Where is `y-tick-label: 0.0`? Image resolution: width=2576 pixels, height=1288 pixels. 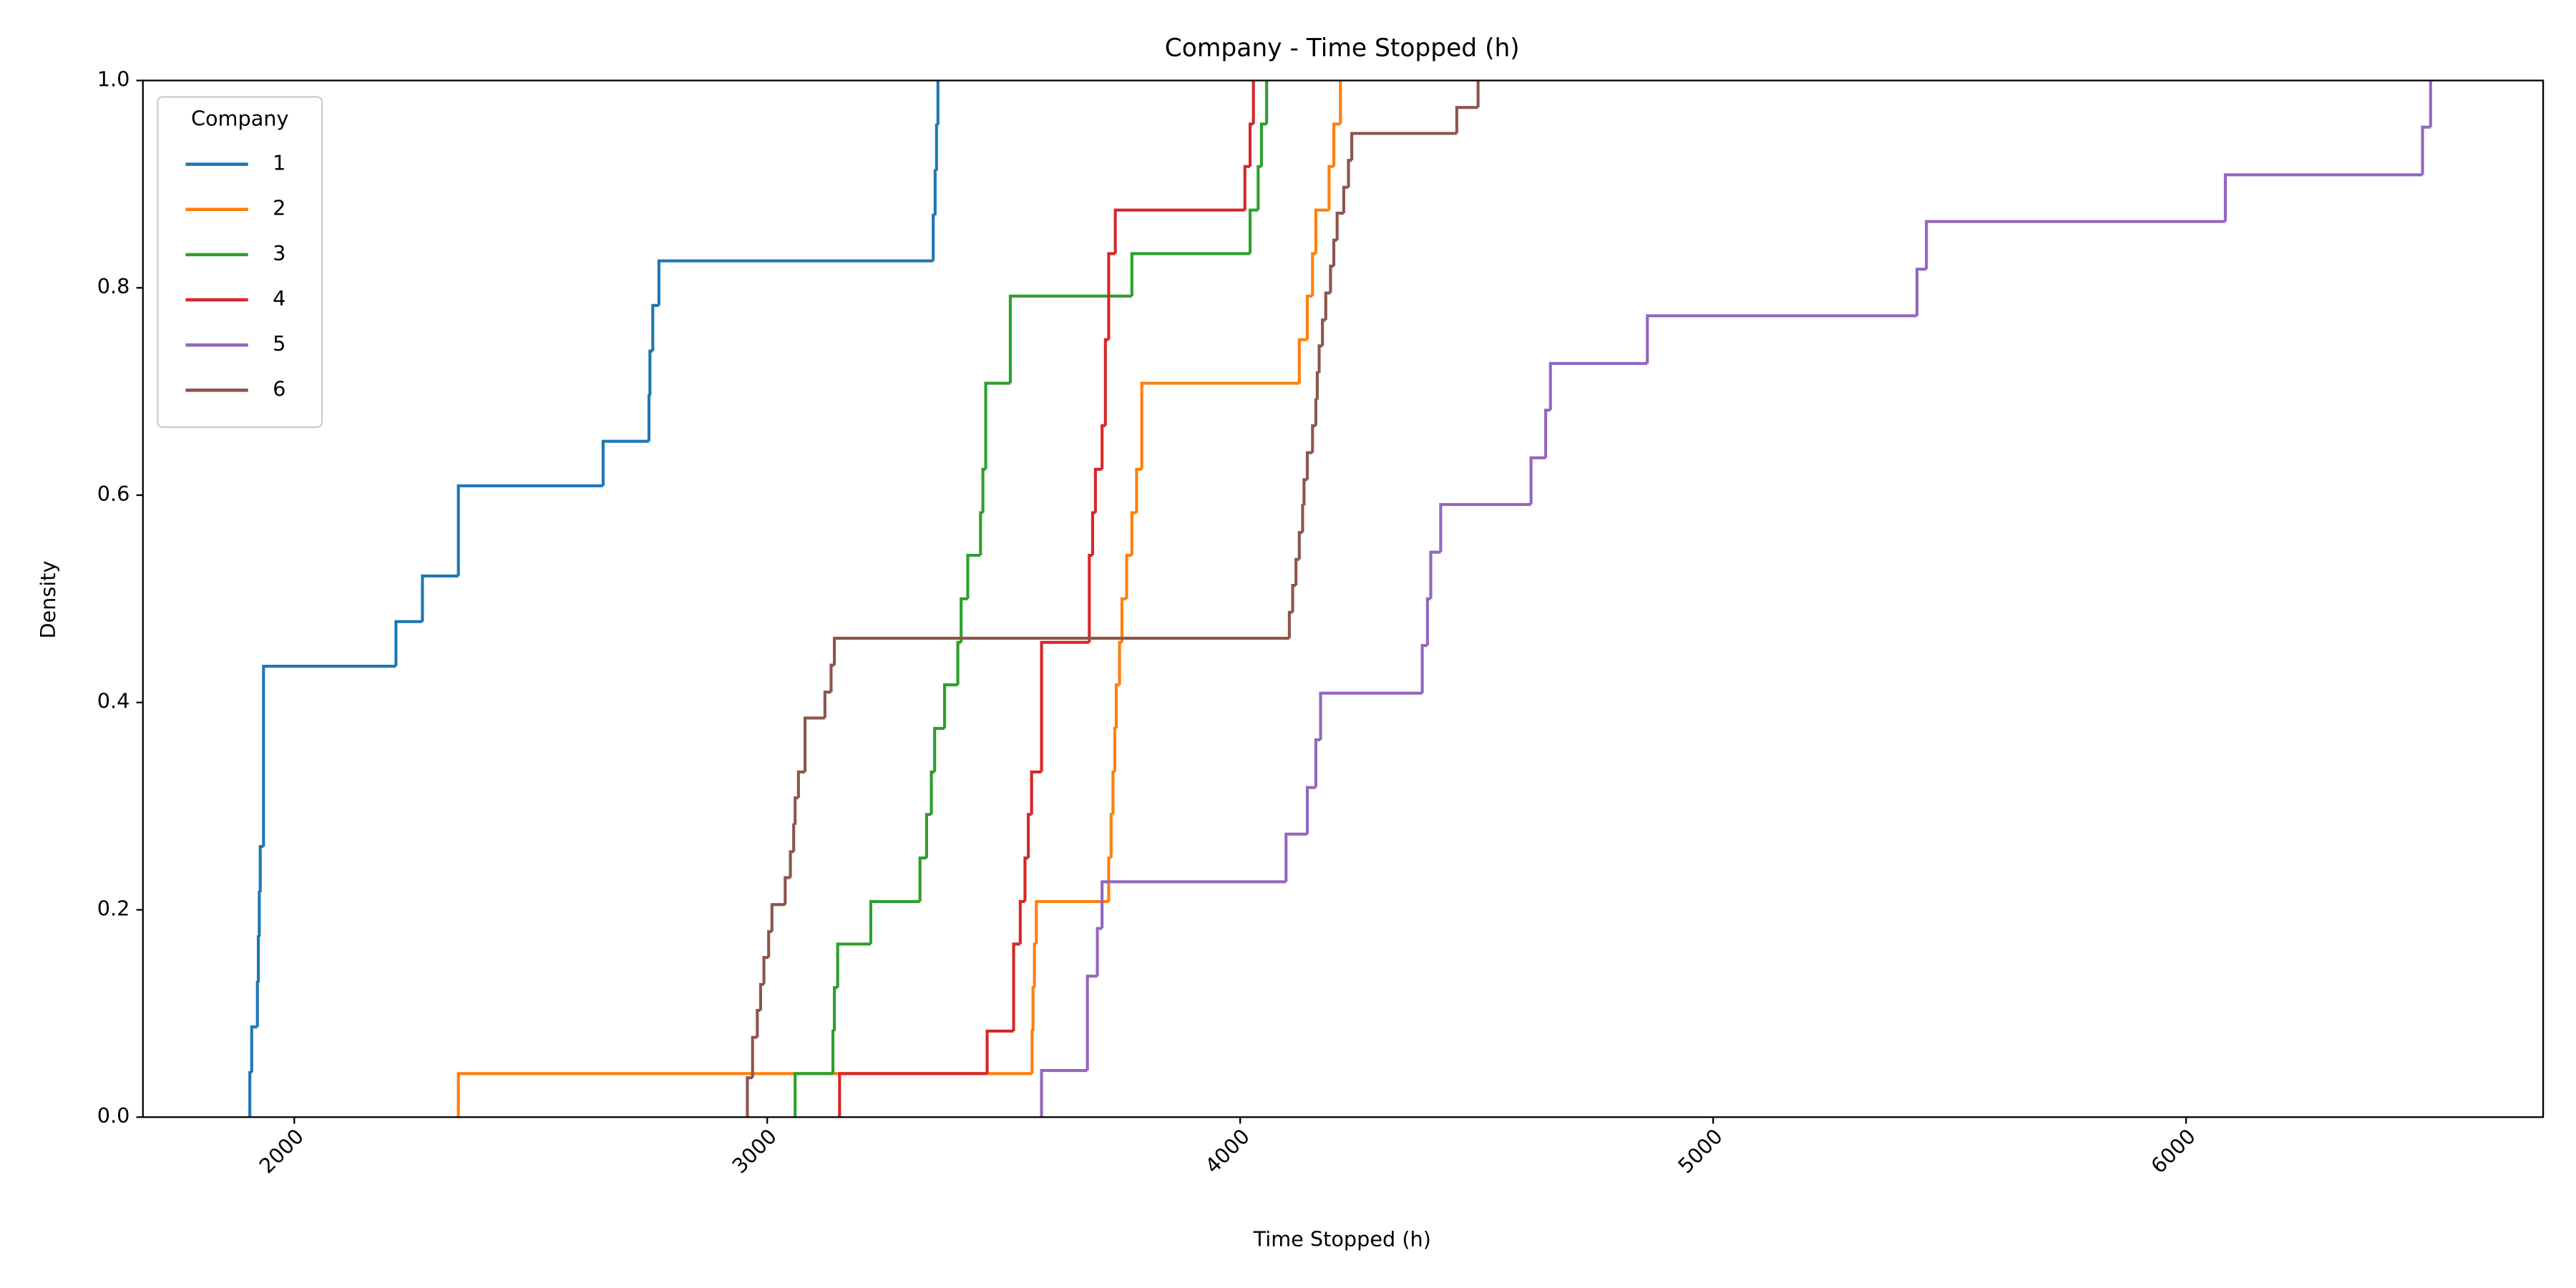 y-tick-label: 0.0 is located at coordinates (113, 1115).